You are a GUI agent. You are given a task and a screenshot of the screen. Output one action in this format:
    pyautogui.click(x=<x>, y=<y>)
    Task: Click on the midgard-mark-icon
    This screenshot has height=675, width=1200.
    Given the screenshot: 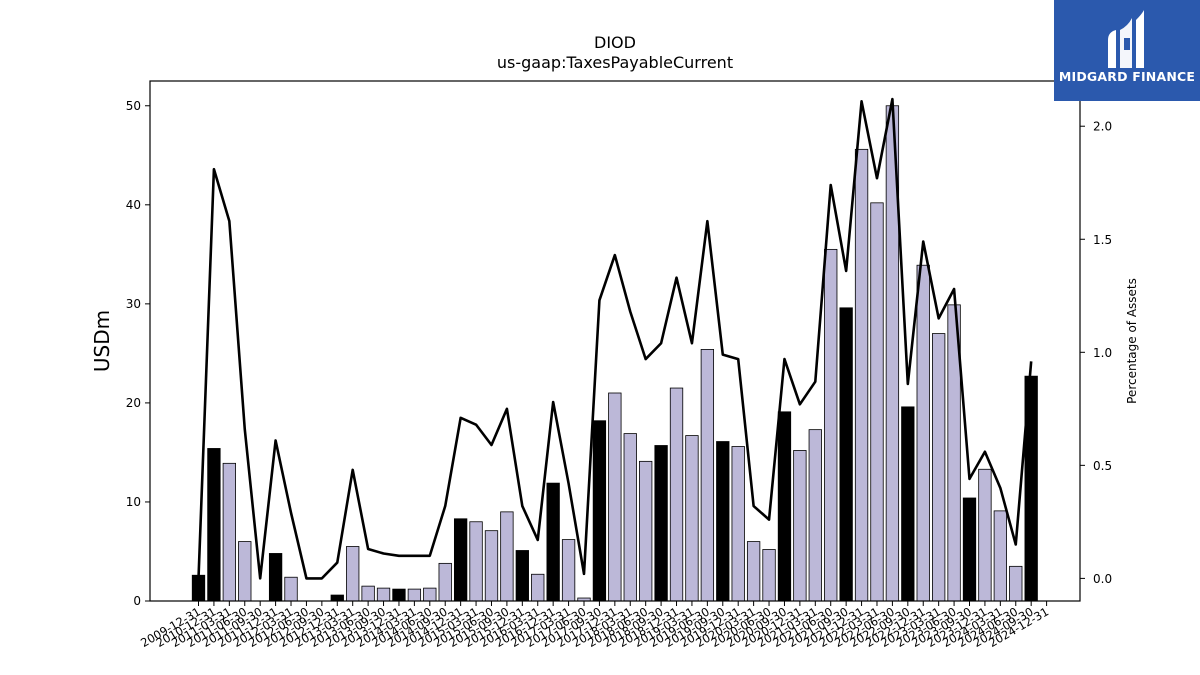 What is the action you would take?
    pyautogui.click(x=1126, y=39)
    